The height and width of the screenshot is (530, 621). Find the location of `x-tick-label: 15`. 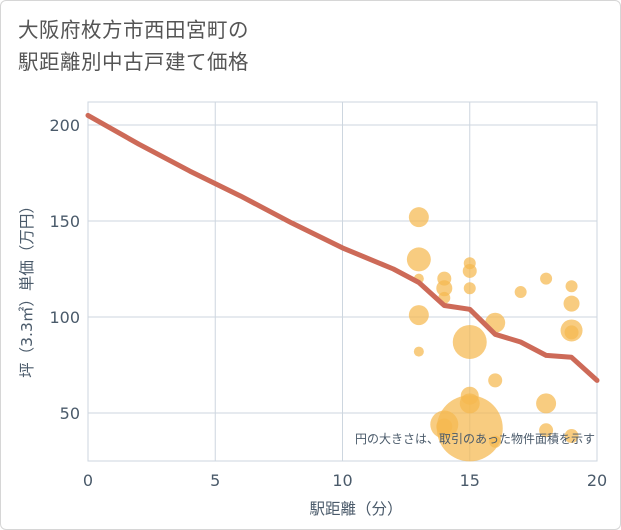

x-tick-label: 15 is located at coordinates (470, 480).